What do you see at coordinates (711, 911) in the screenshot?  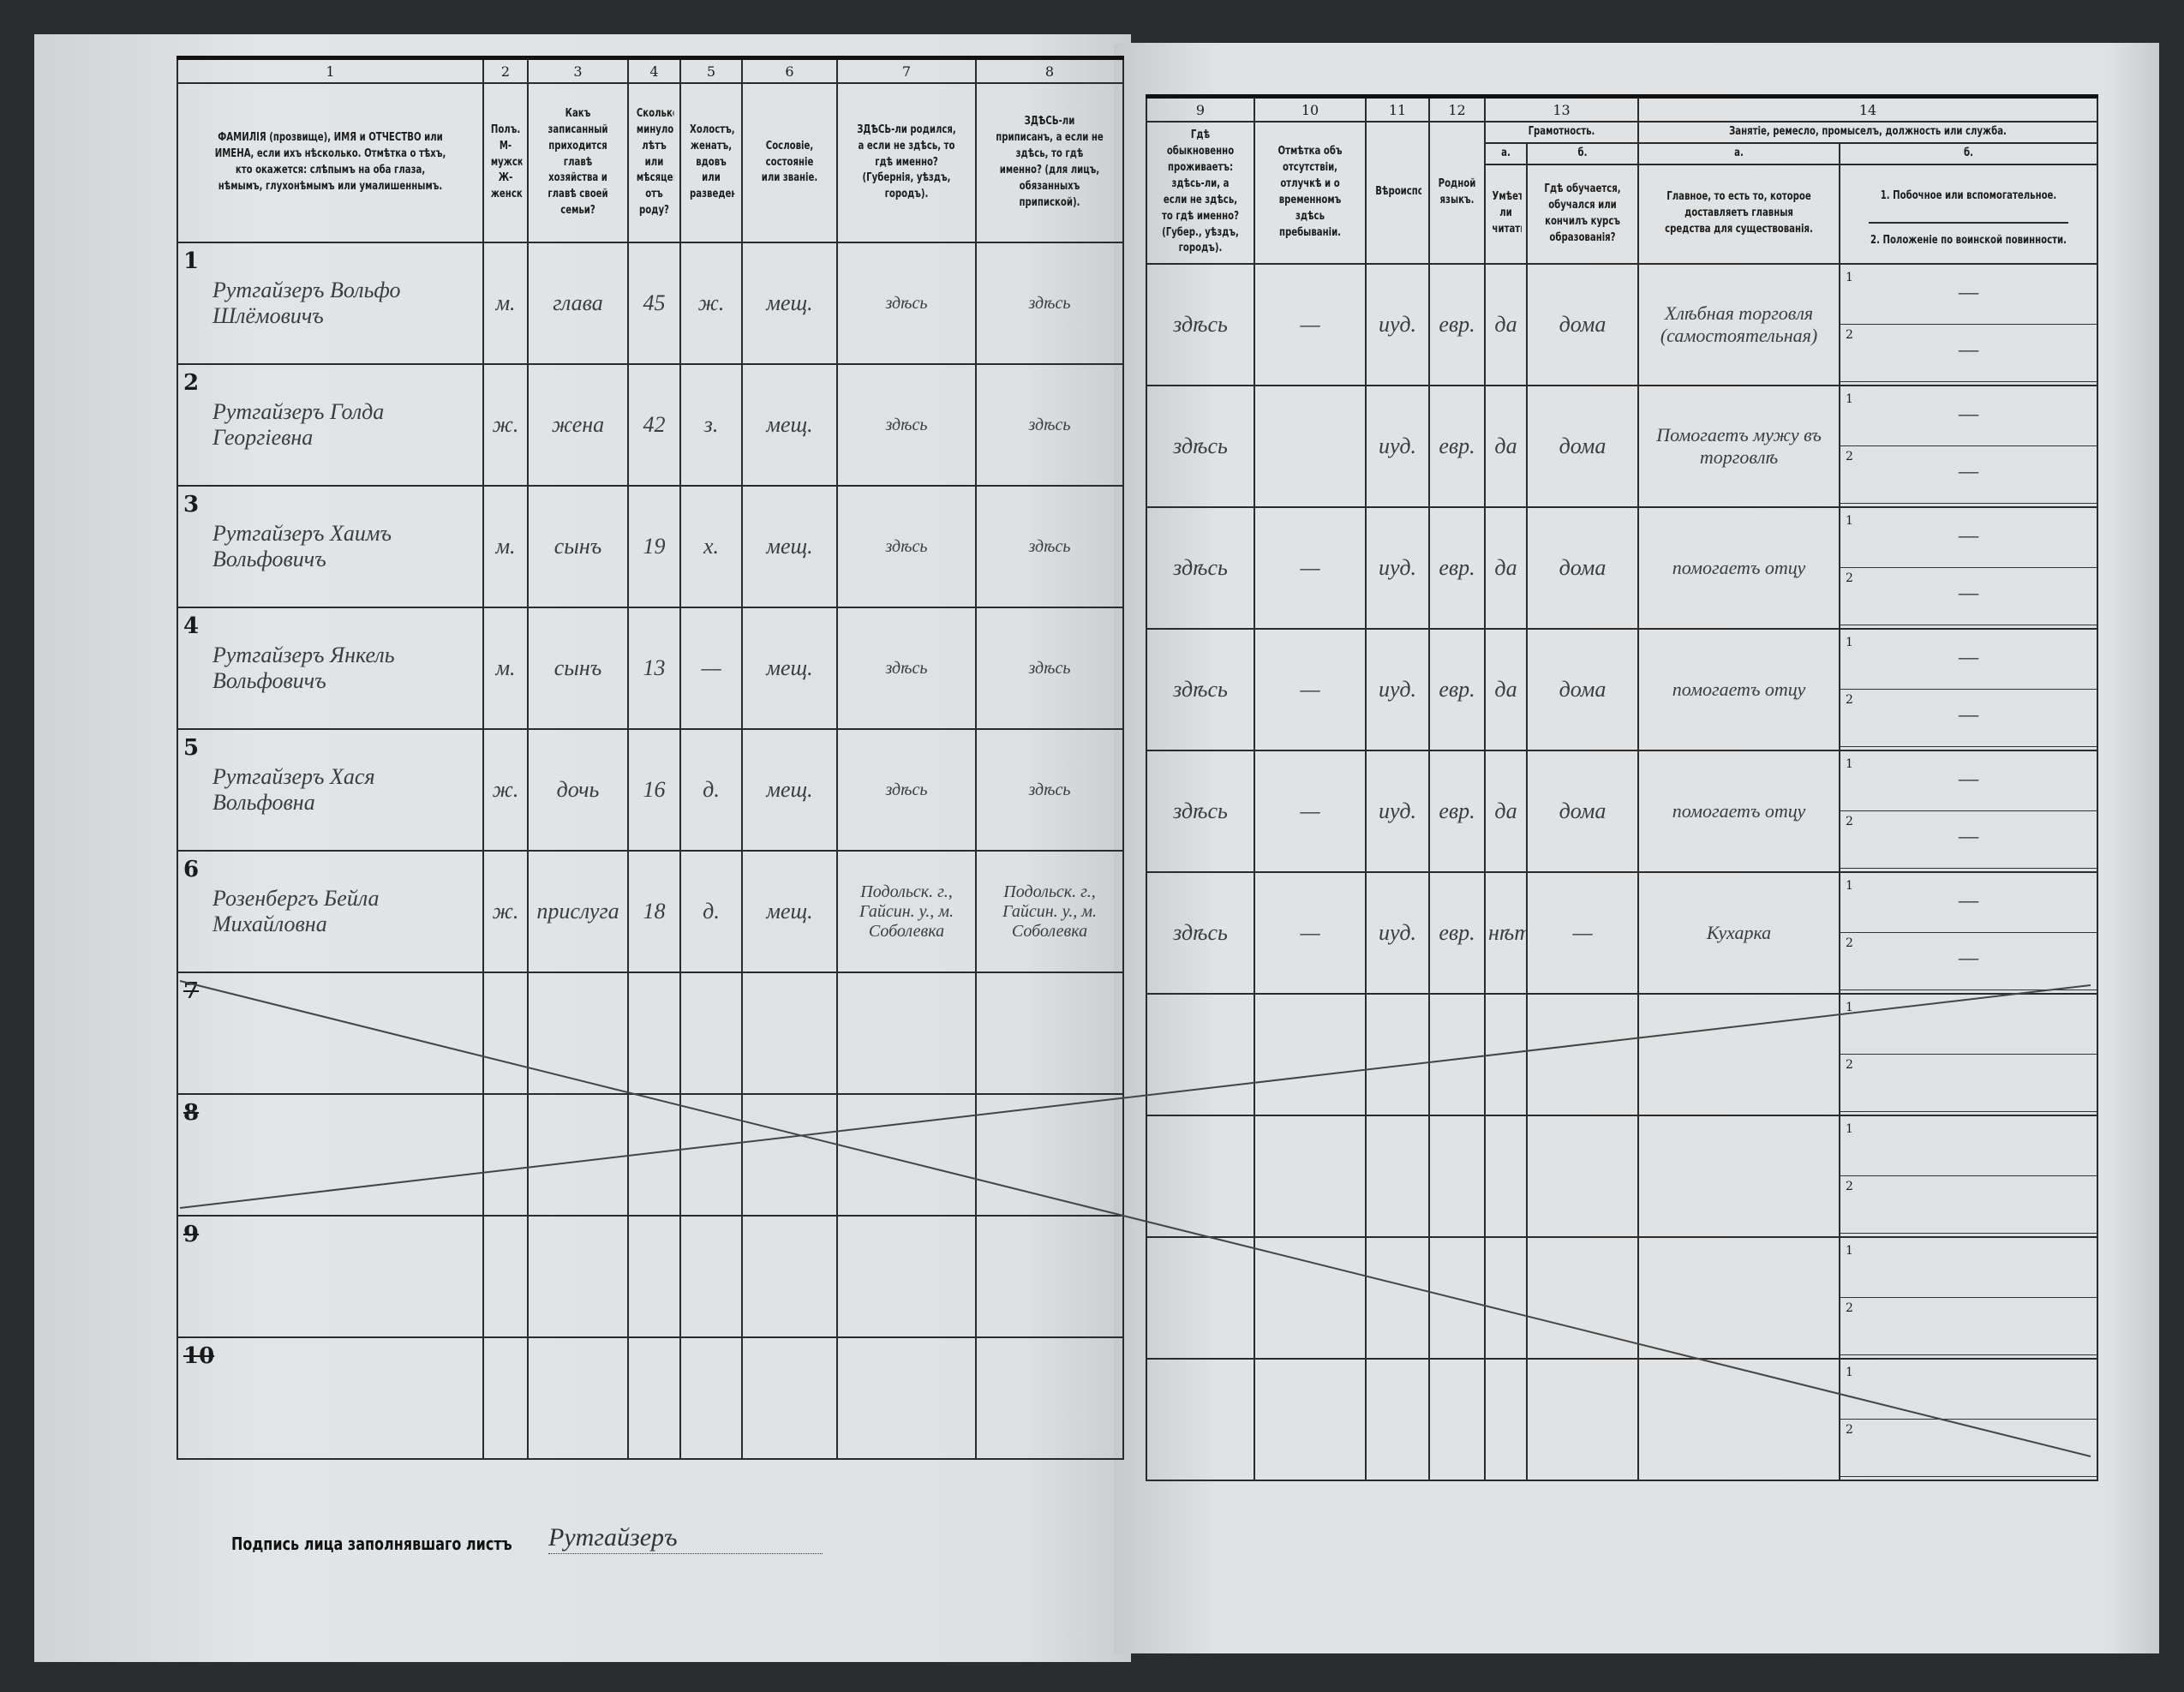 I see `marital-cell: д.` at bounding box center [711, 911].